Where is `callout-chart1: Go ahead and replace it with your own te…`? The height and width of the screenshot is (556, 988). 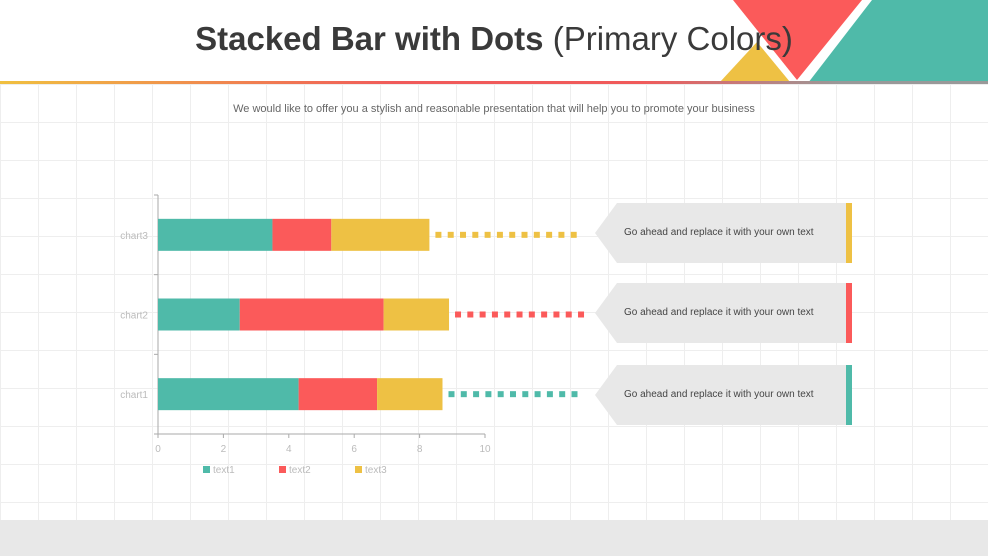 callout-chart1: Go ahead and replace it with your own te… is located at coordinates (723, 395).